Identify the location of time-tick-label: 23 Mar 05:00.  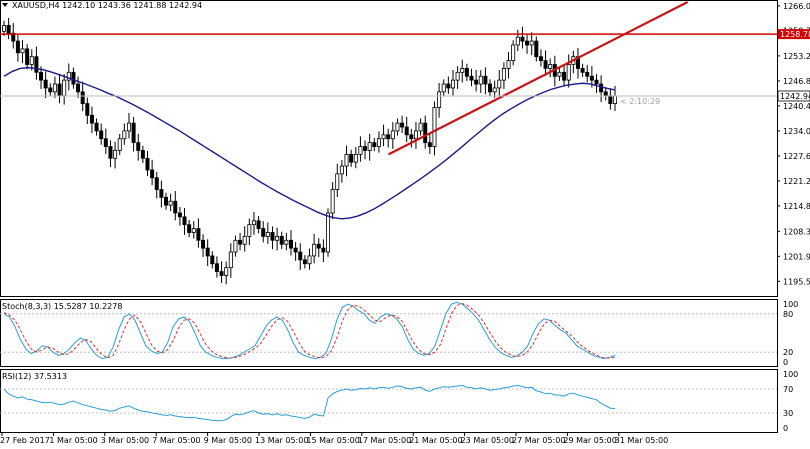
(487, 440).